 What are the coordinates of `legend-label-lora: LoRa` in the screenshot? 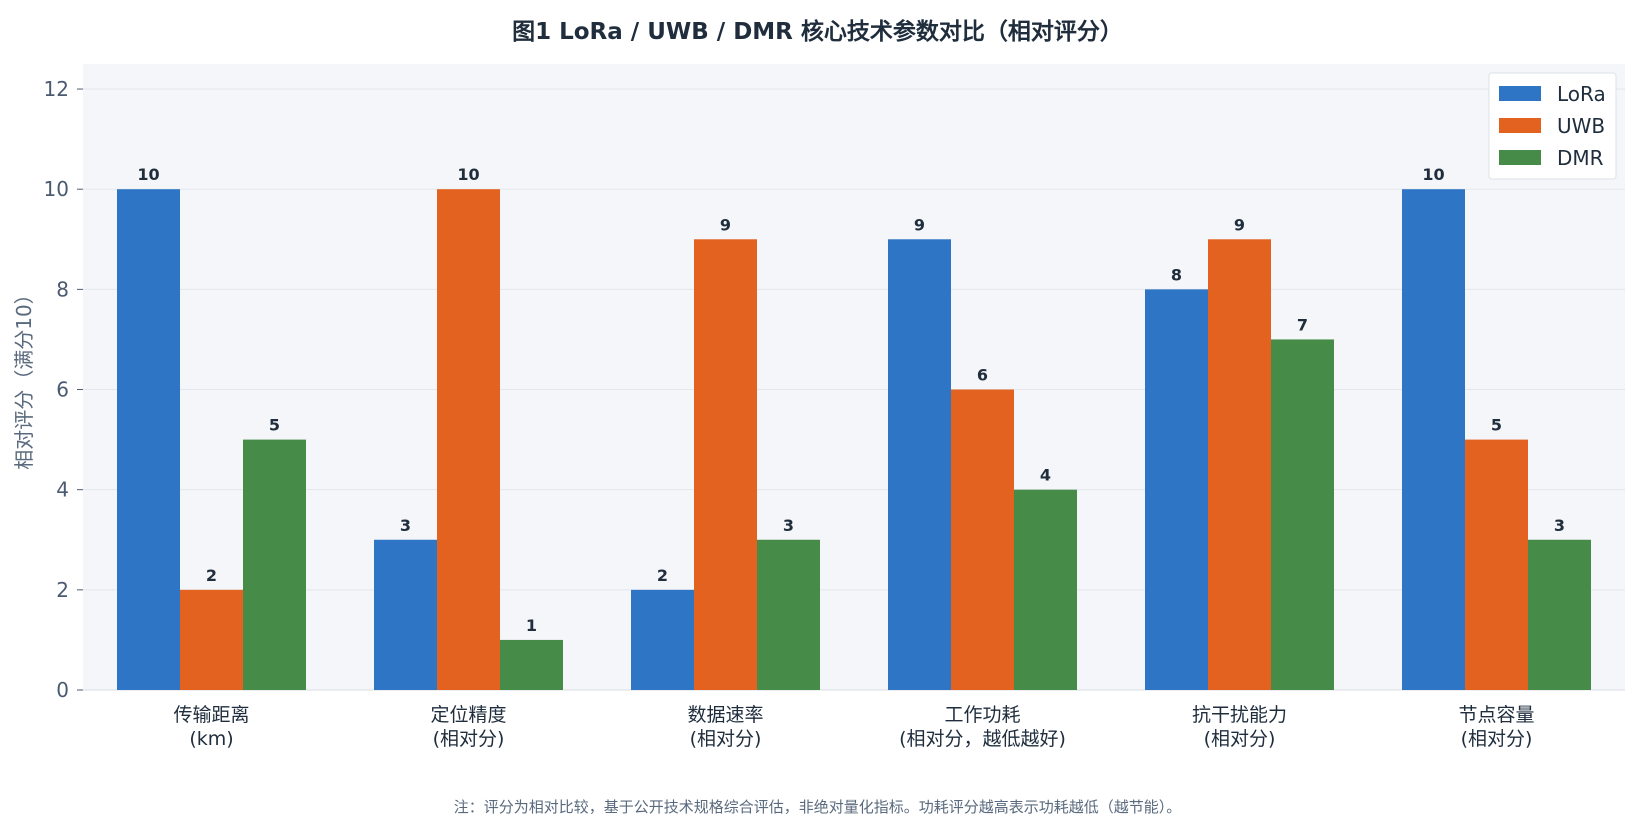 It's located at (1581, 94).